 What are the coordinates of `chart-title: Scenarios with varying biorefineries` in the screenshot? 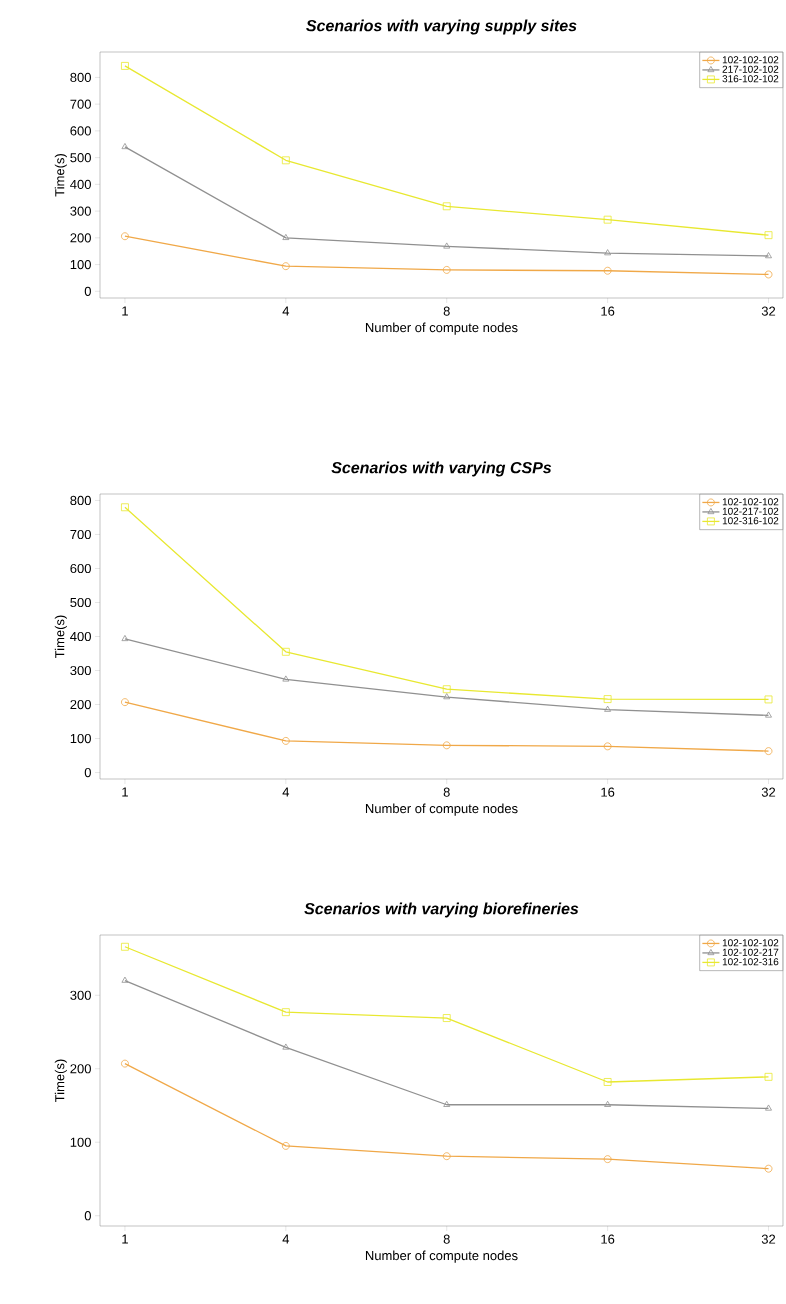 It's located at (441, 910).